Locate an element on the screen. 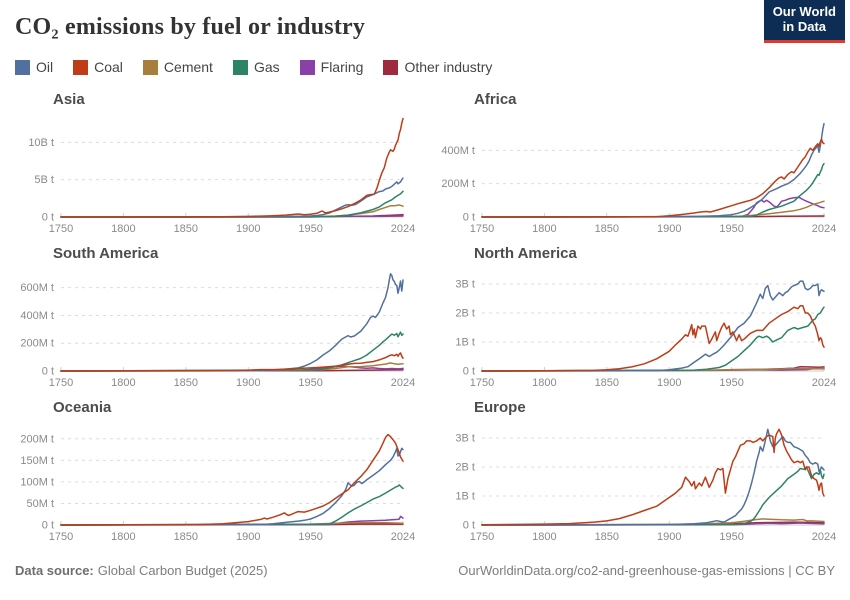  data-source: Data source: Global Carbon Budget (2025) is located at coordinates (141, 570).